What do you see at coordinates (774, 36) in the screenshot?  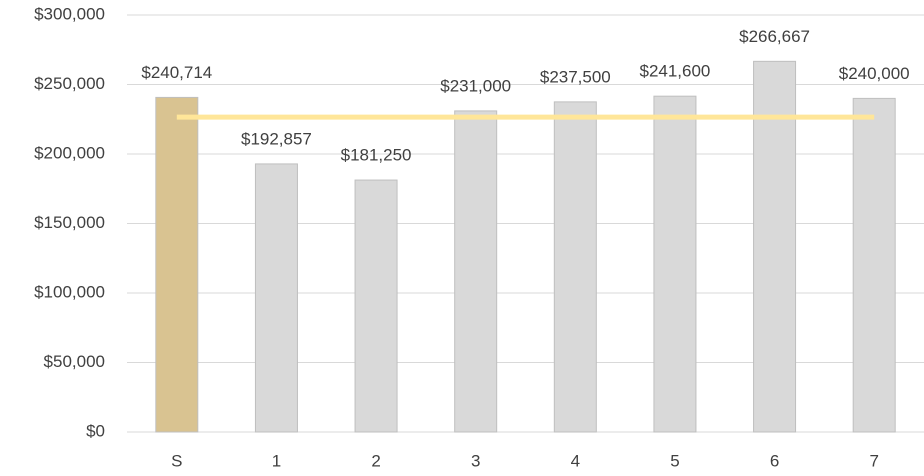 I see `data-label: $266,667` at bounding box center [774, 36].